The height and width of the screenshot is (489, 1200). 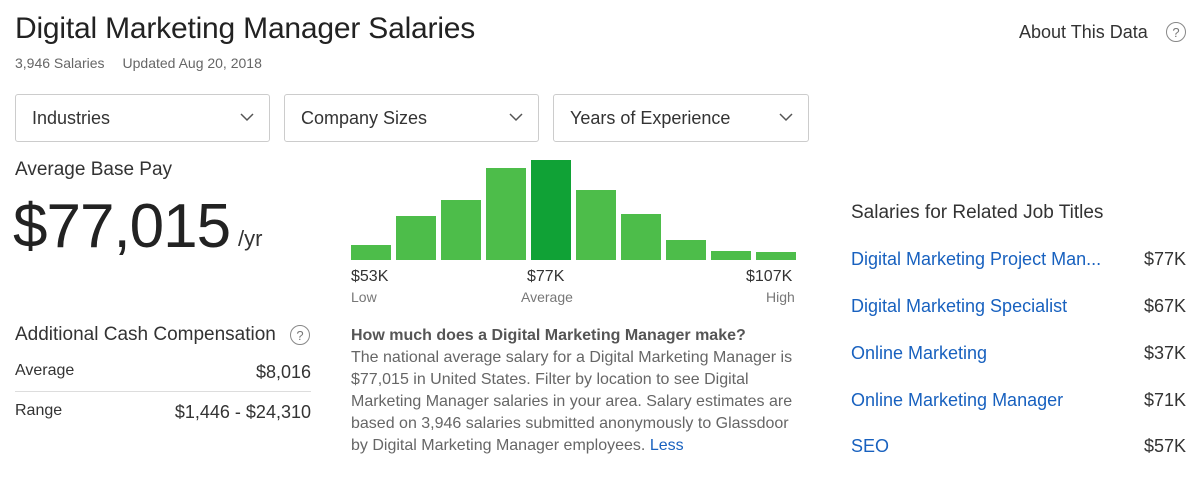 What do you see at coordinates (370, 276) in the screenshot?
I see `histogram-low-value: $53K` at bounding box center [370, 276].